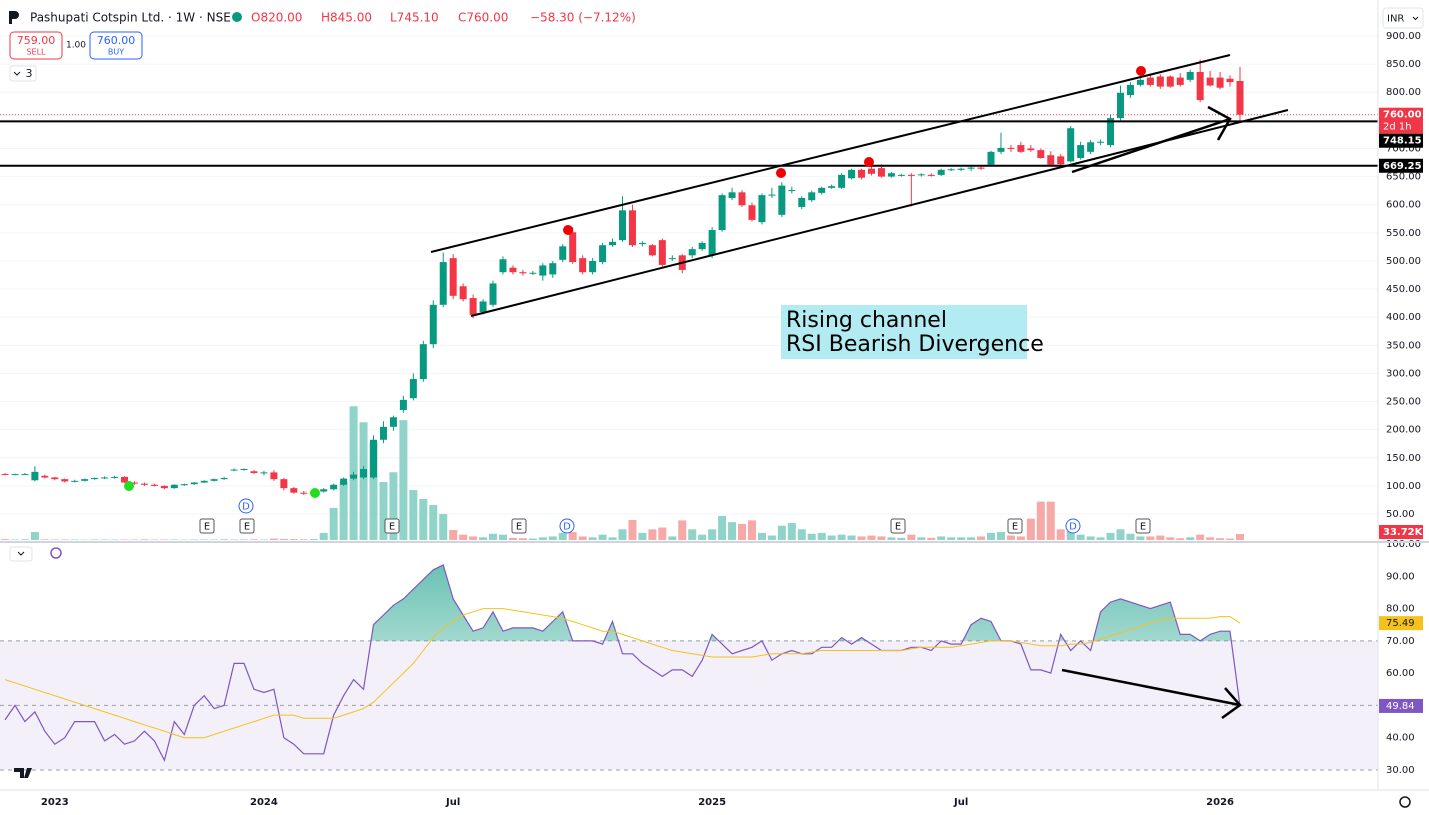 Image resolution: width=1429 pixels, height=815 pixels. Describe the element at coordinates (1403, 402) in the screenshot. I see `y-tick-label: 250.00` at that location.